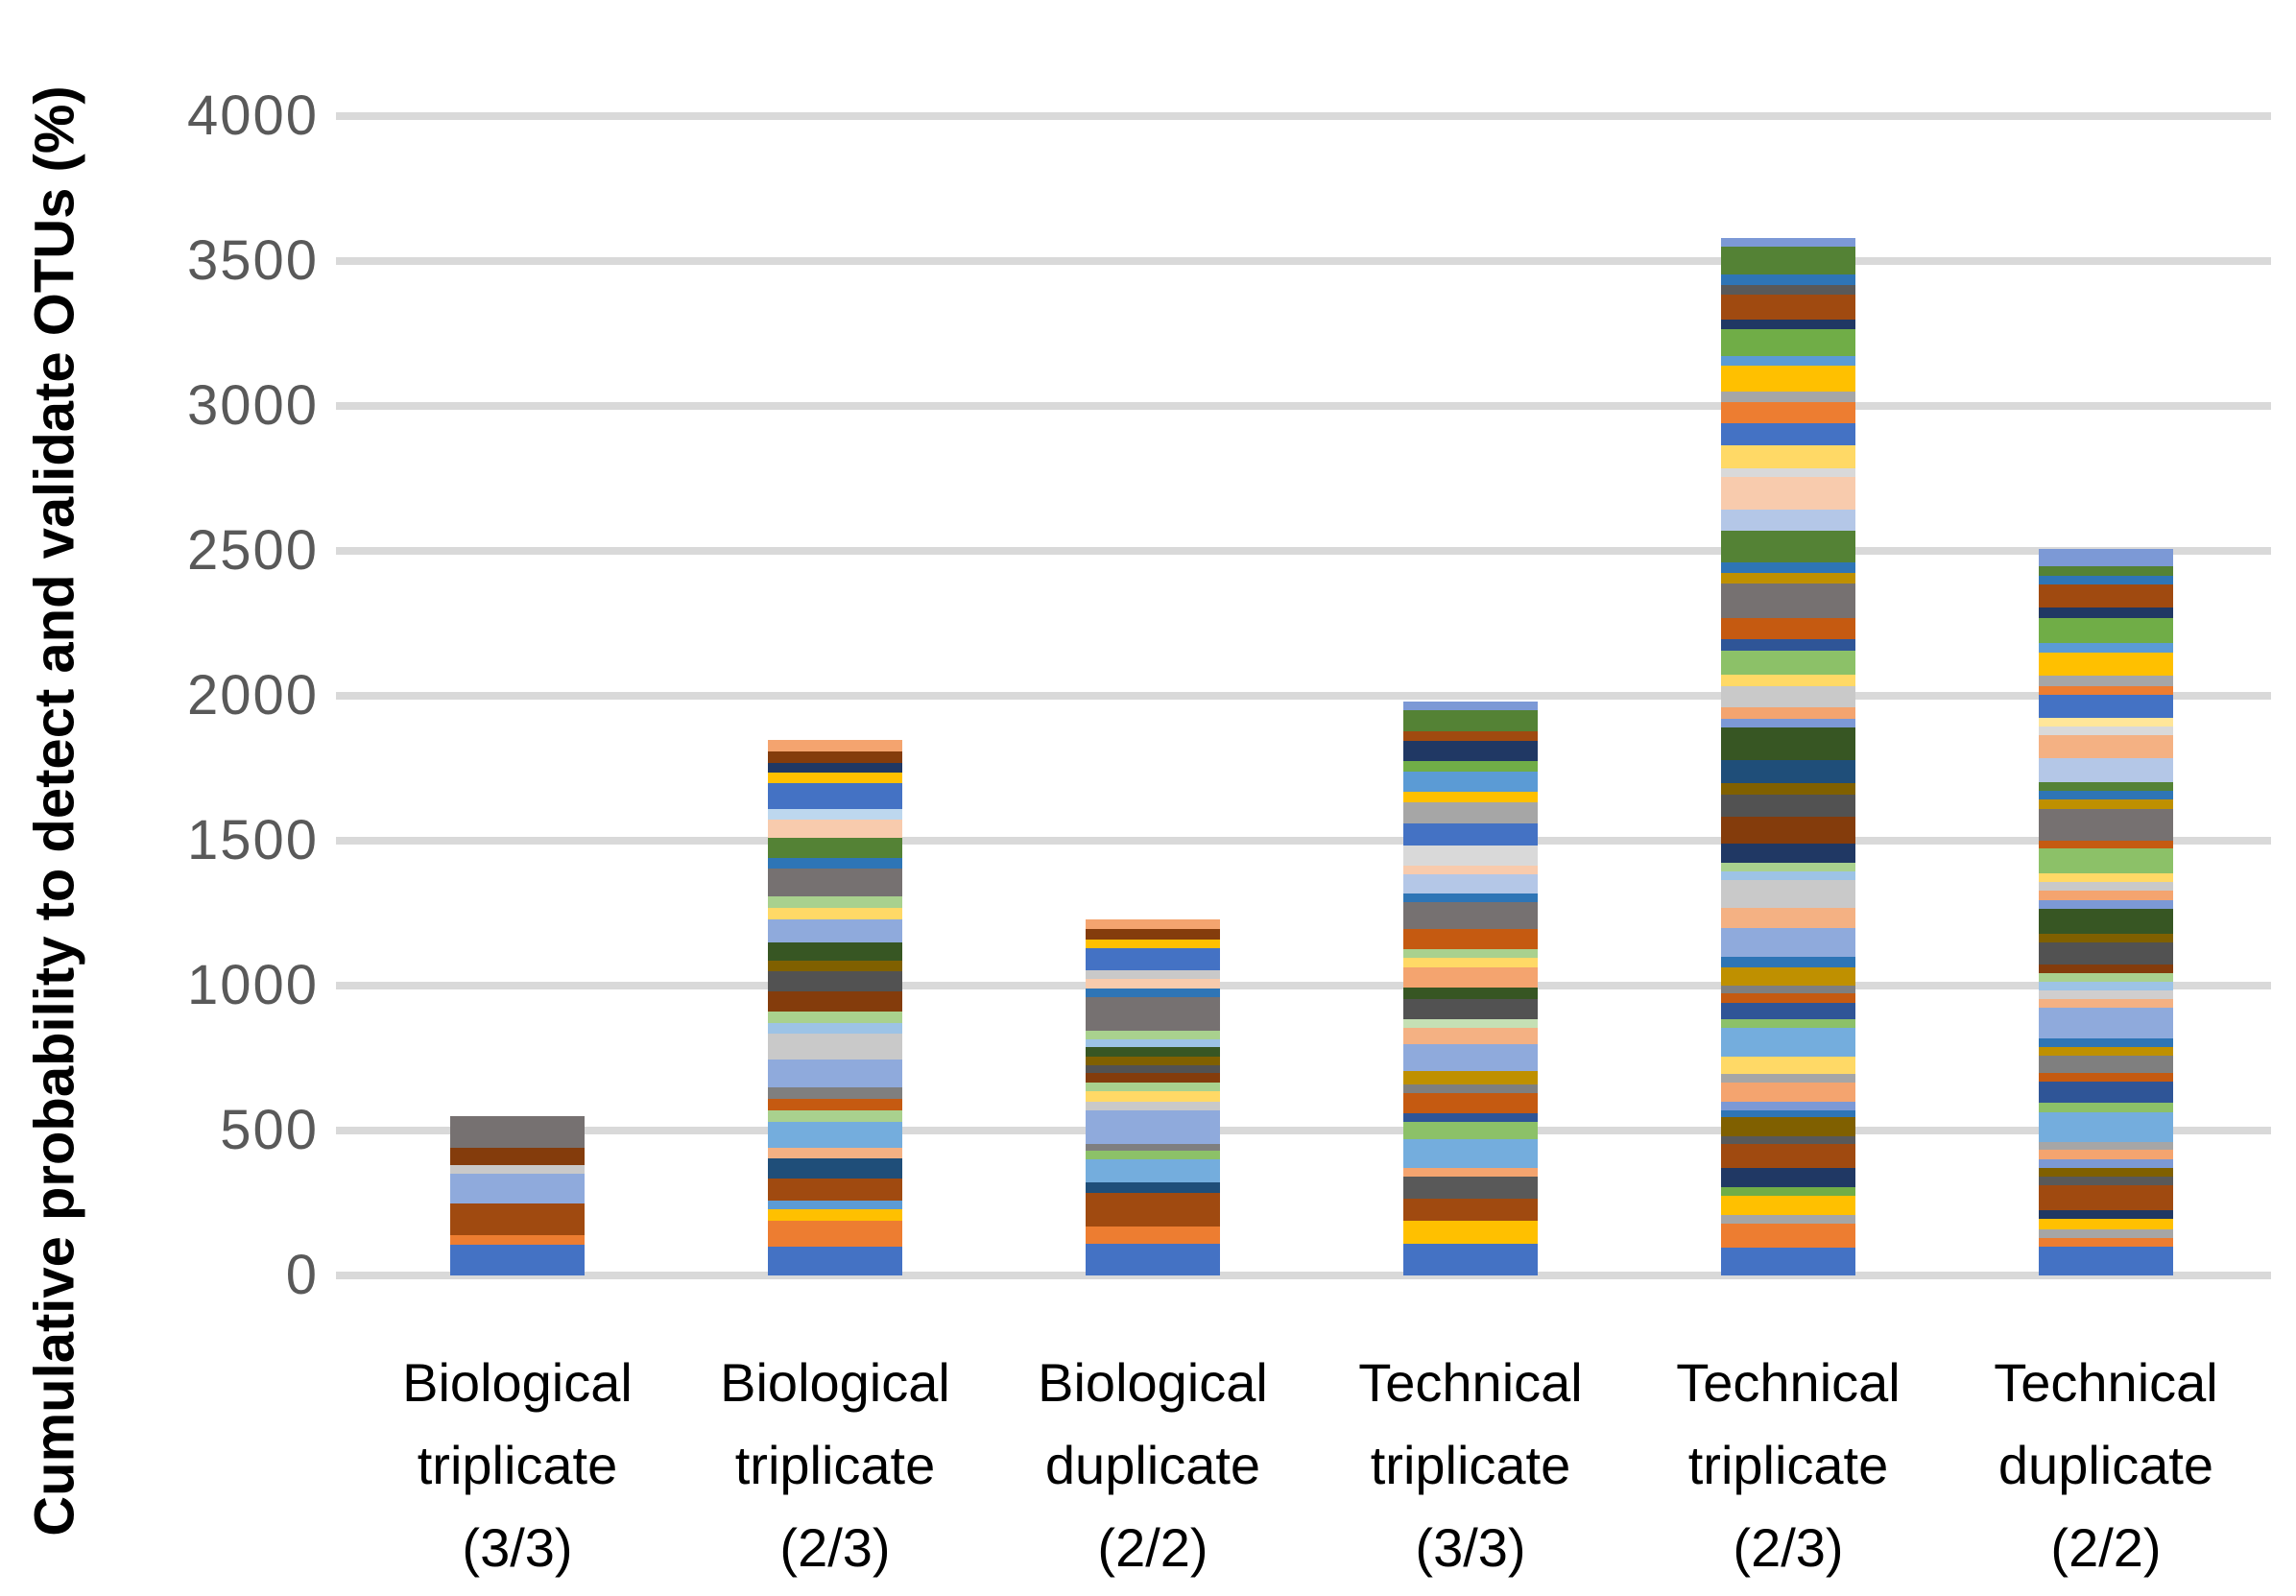 Image resolution: width=2296 pixels, height=1596 pixels. What do you see at coordinates (1153, 1382) in the screenshot?
I see `x-category-label-line: Biological` at bounding box center [1153, 1382].